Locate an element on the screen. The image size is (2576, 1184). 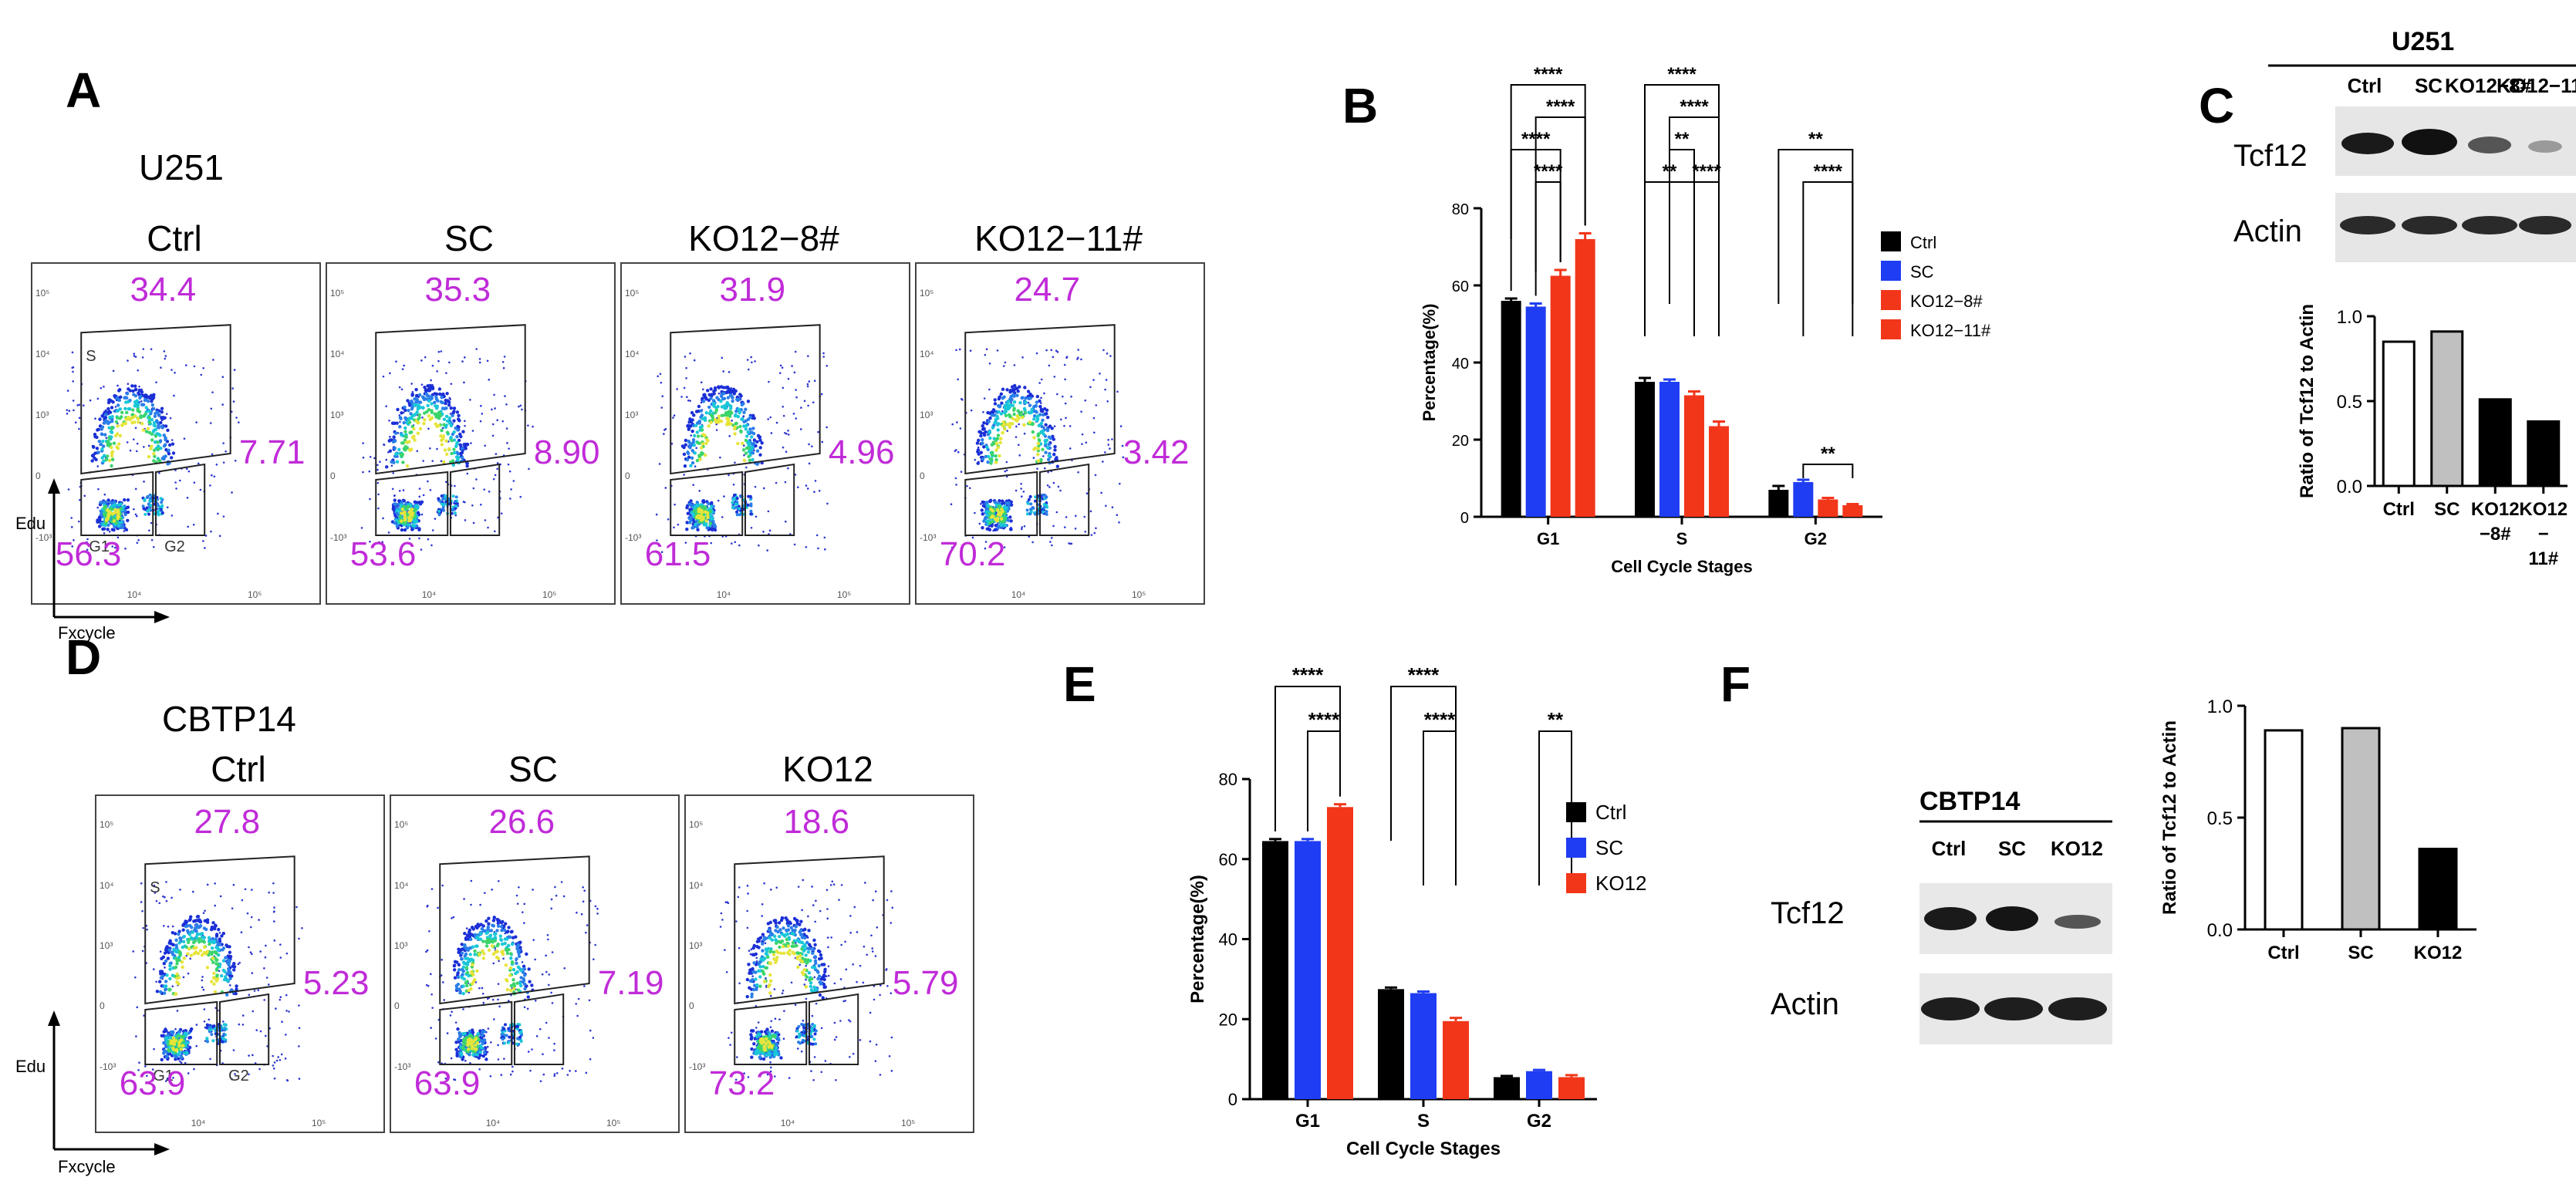
flow-a-ytick-3-1: 10⁴ is located at coordinates (927, 354).